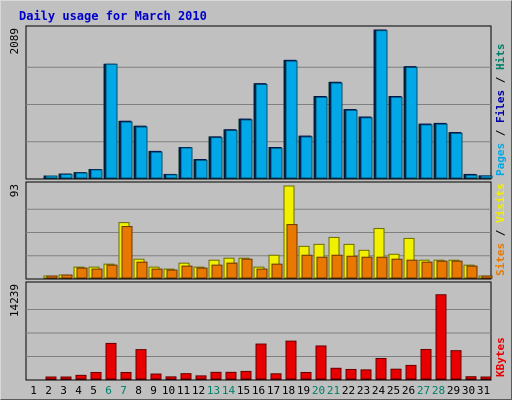 The image size is (512, 404). I want to click on series-sites, so click(269, 251).